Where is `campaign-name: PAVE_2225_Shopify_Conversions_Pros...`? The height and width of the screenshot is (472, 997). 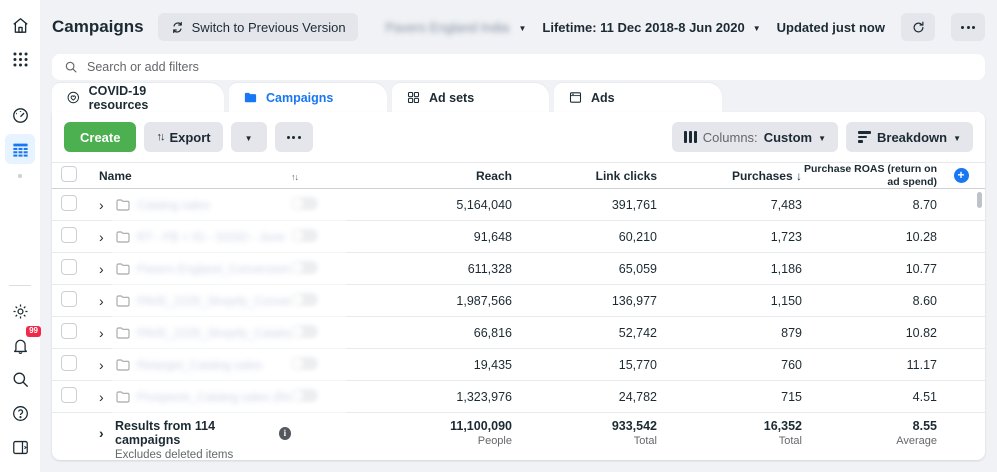
campaign-name: PAVE_2225_Shopify_Conversions_Pros... is located at coordinates (214, 300).